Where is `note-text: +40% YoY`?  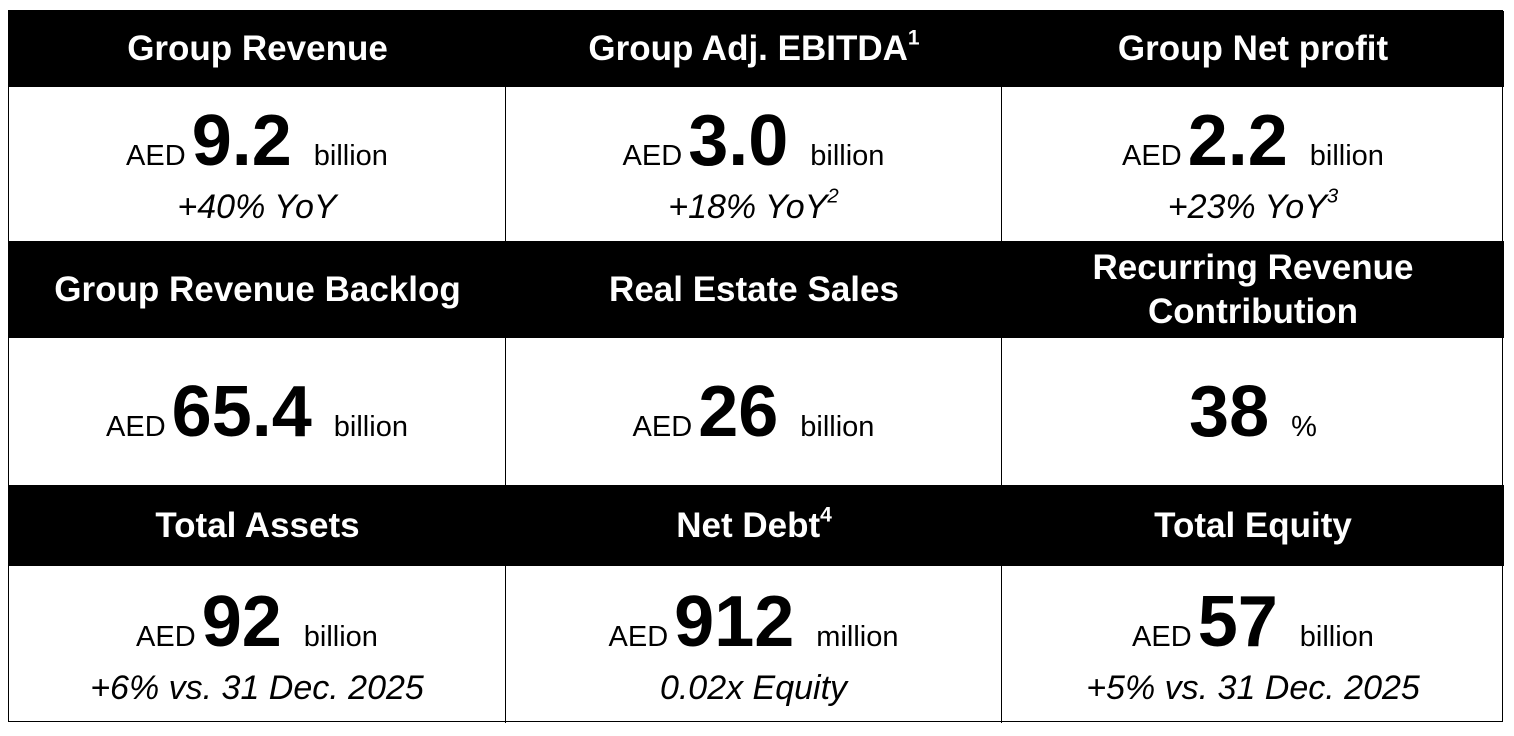
note-text: +40% YoY is located at coordinates (257, 207).